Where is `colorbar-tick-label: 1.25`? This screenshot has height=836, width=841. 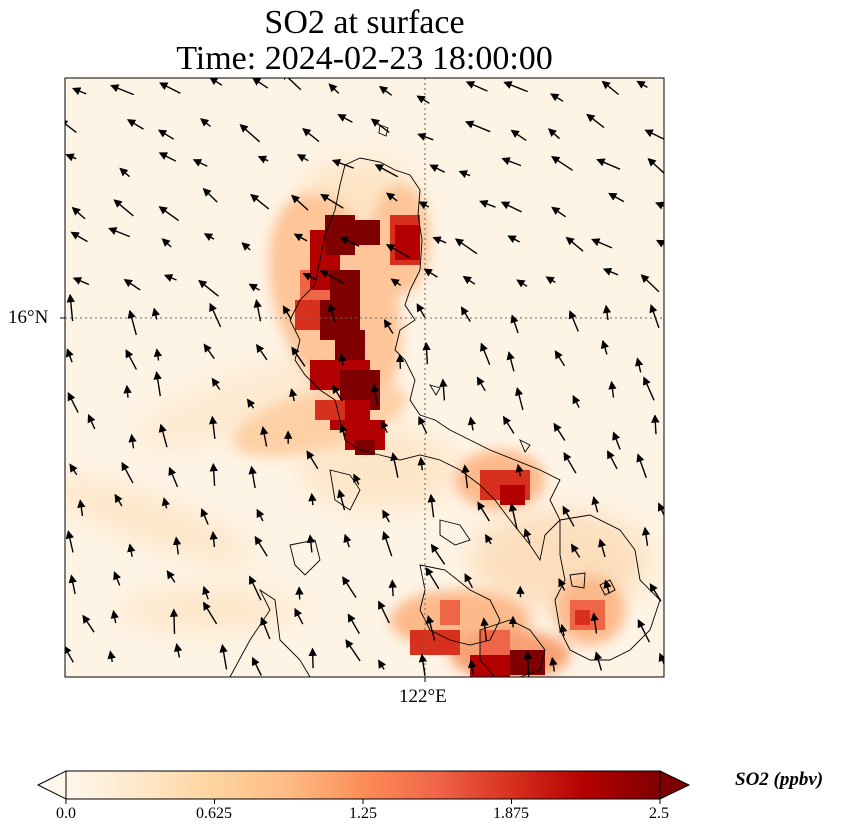
colorbar-tick-label: 1.25 is located at coordinates (363, 813).